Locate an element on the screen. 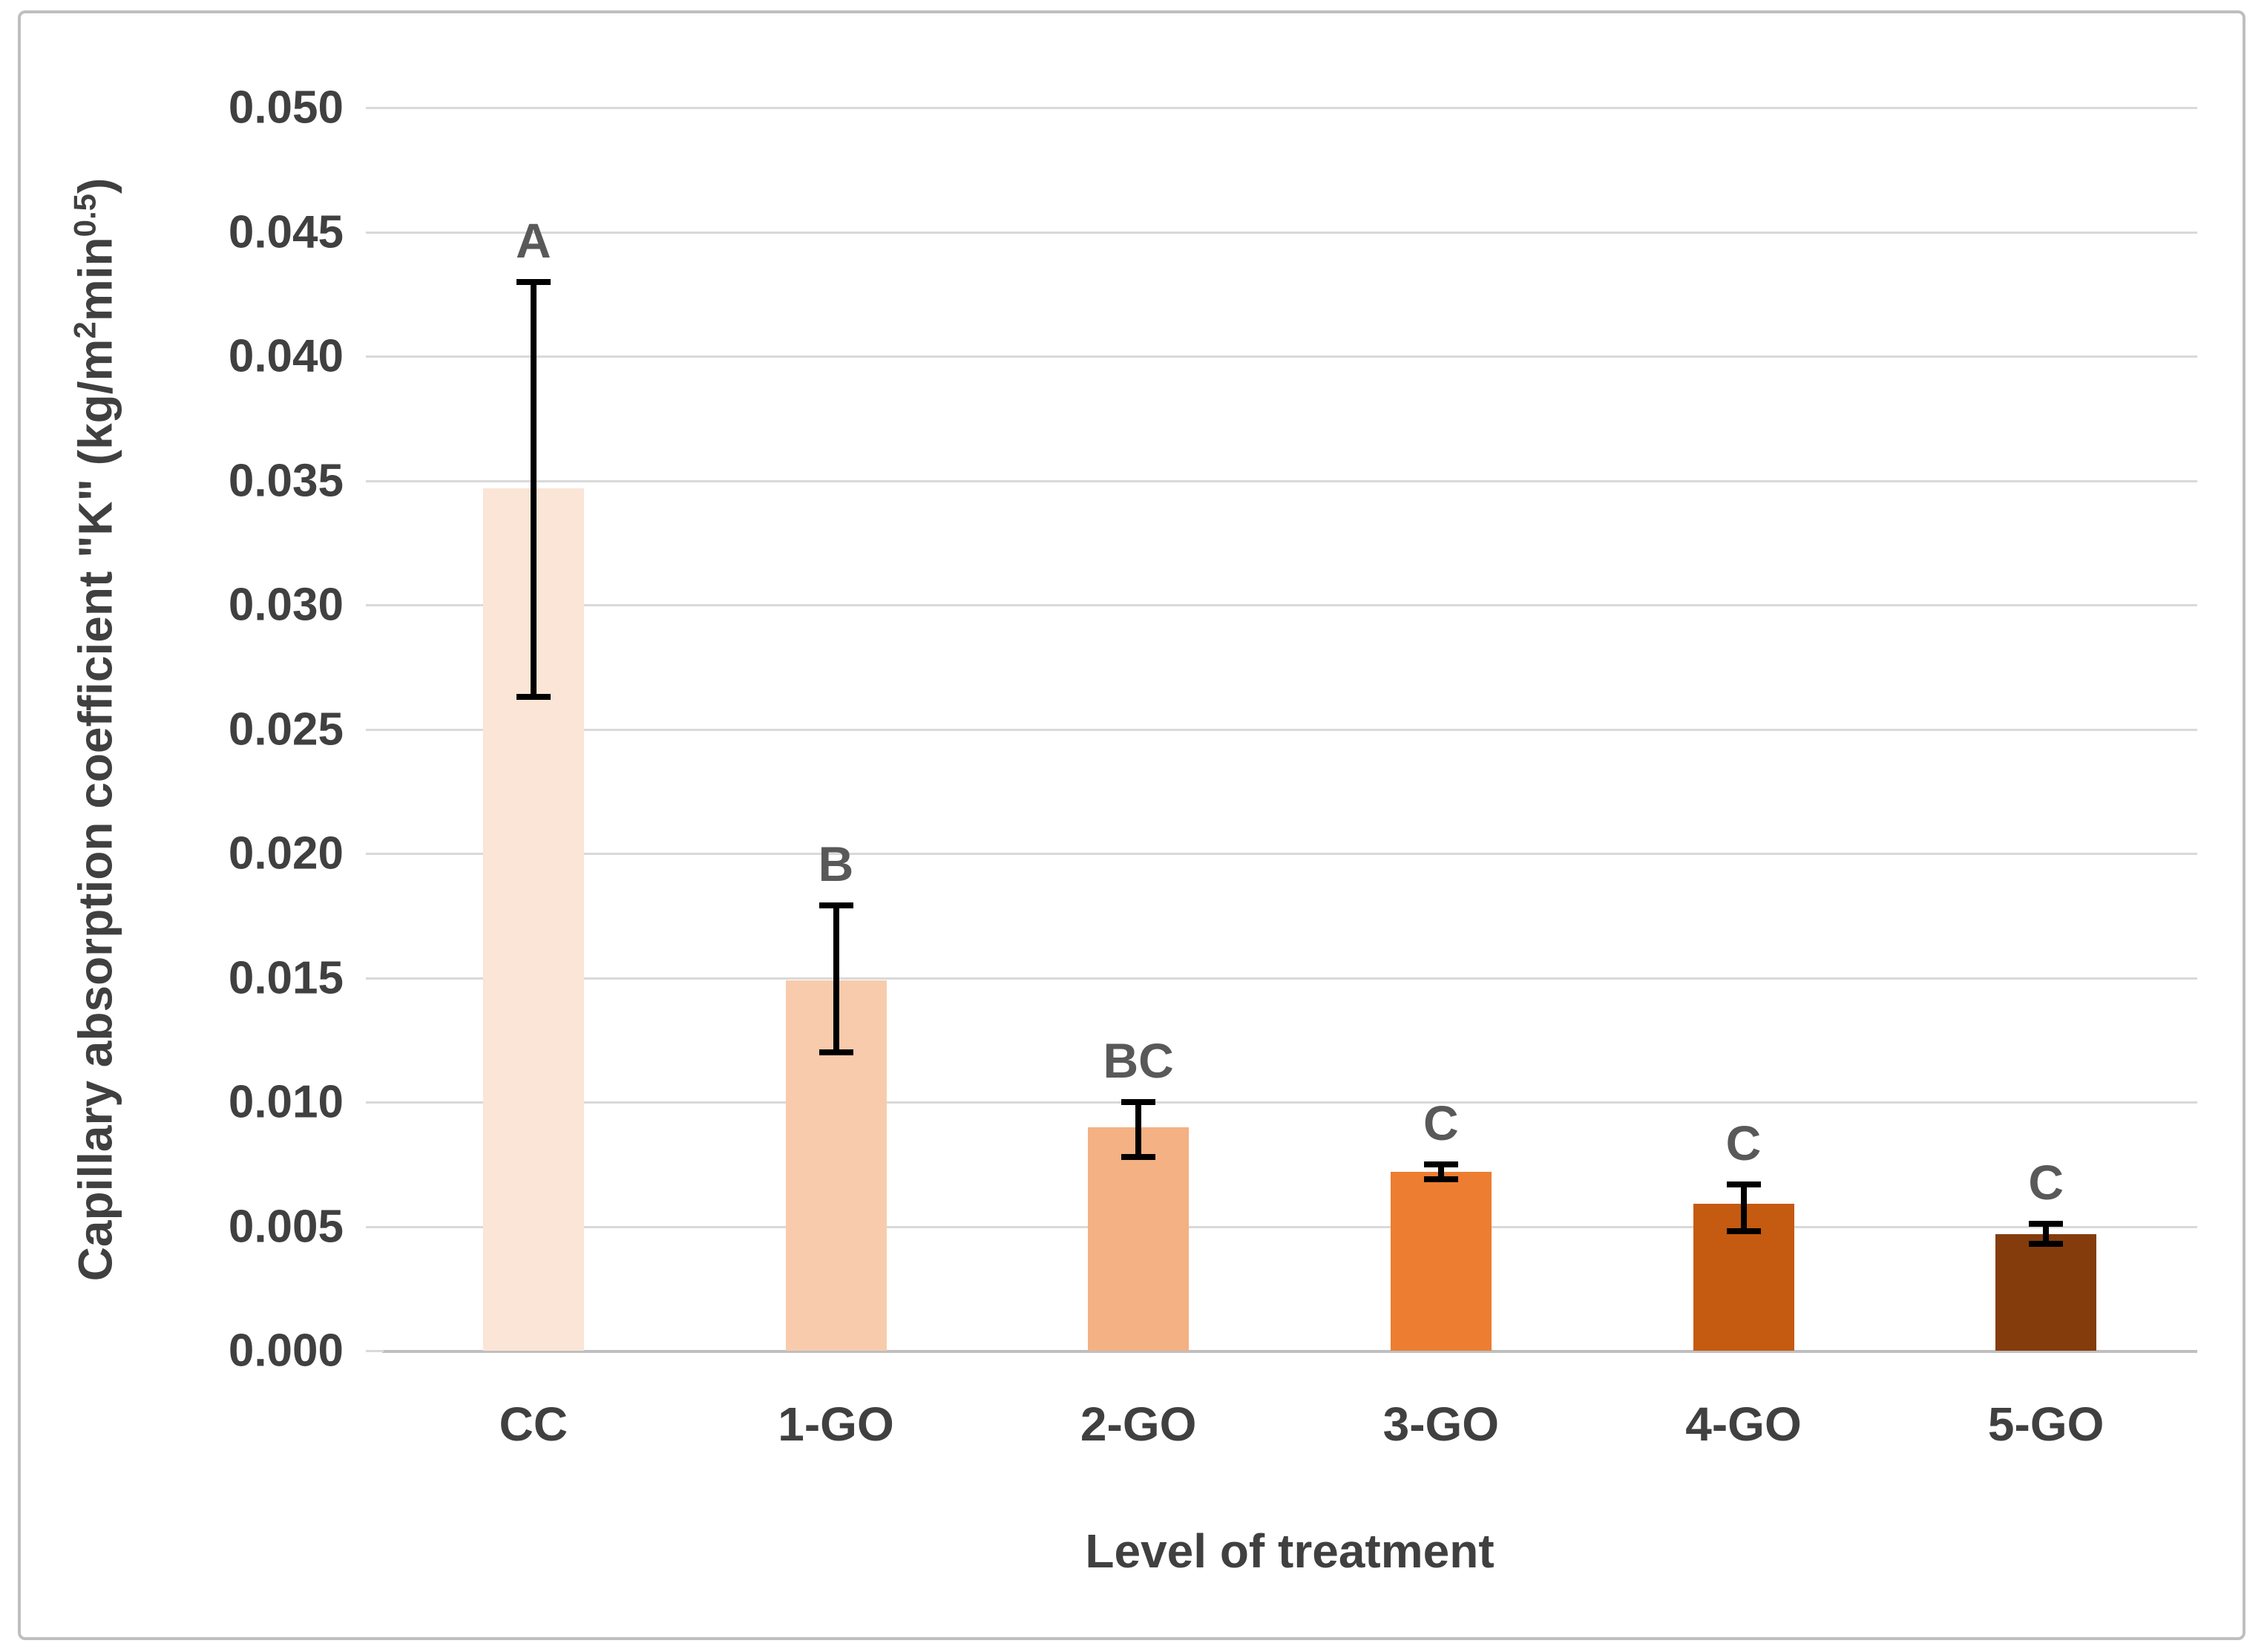  y-tick-label: 0.040 is located at coordinates (286, 356).